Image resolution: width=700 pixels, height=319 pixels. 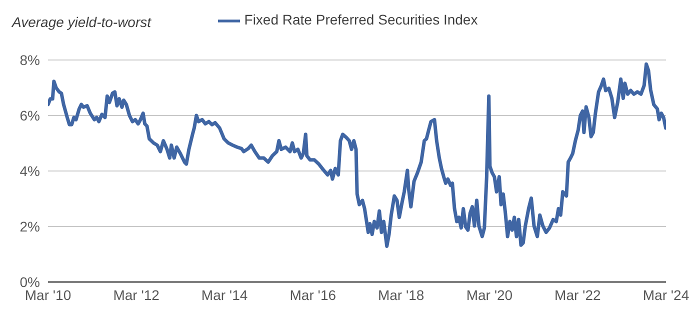 I want to click on x-tick-label: Mar '16, so click(x=313, y=294).